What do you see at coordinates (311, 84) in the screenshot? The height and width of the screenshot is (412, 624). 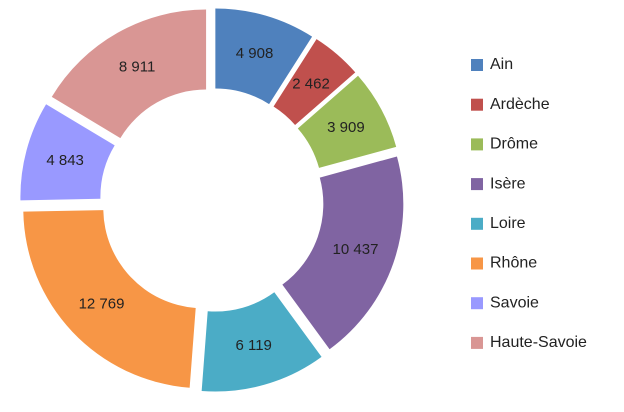 I see `value-label: 2 462` at bounding box center [311, 84].